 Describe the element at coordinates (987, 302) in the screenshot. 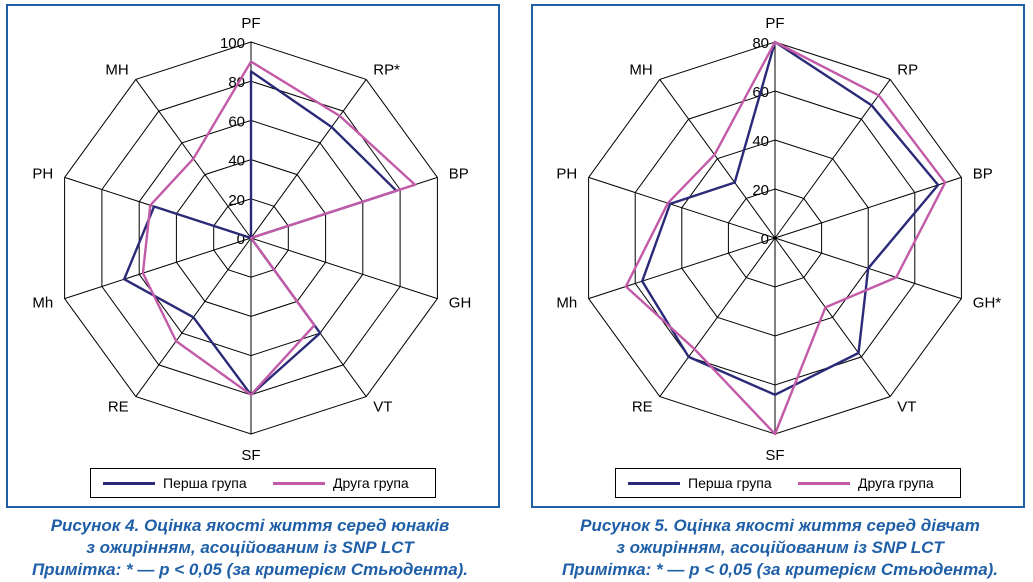

I see `category-label: GH*` at that location.